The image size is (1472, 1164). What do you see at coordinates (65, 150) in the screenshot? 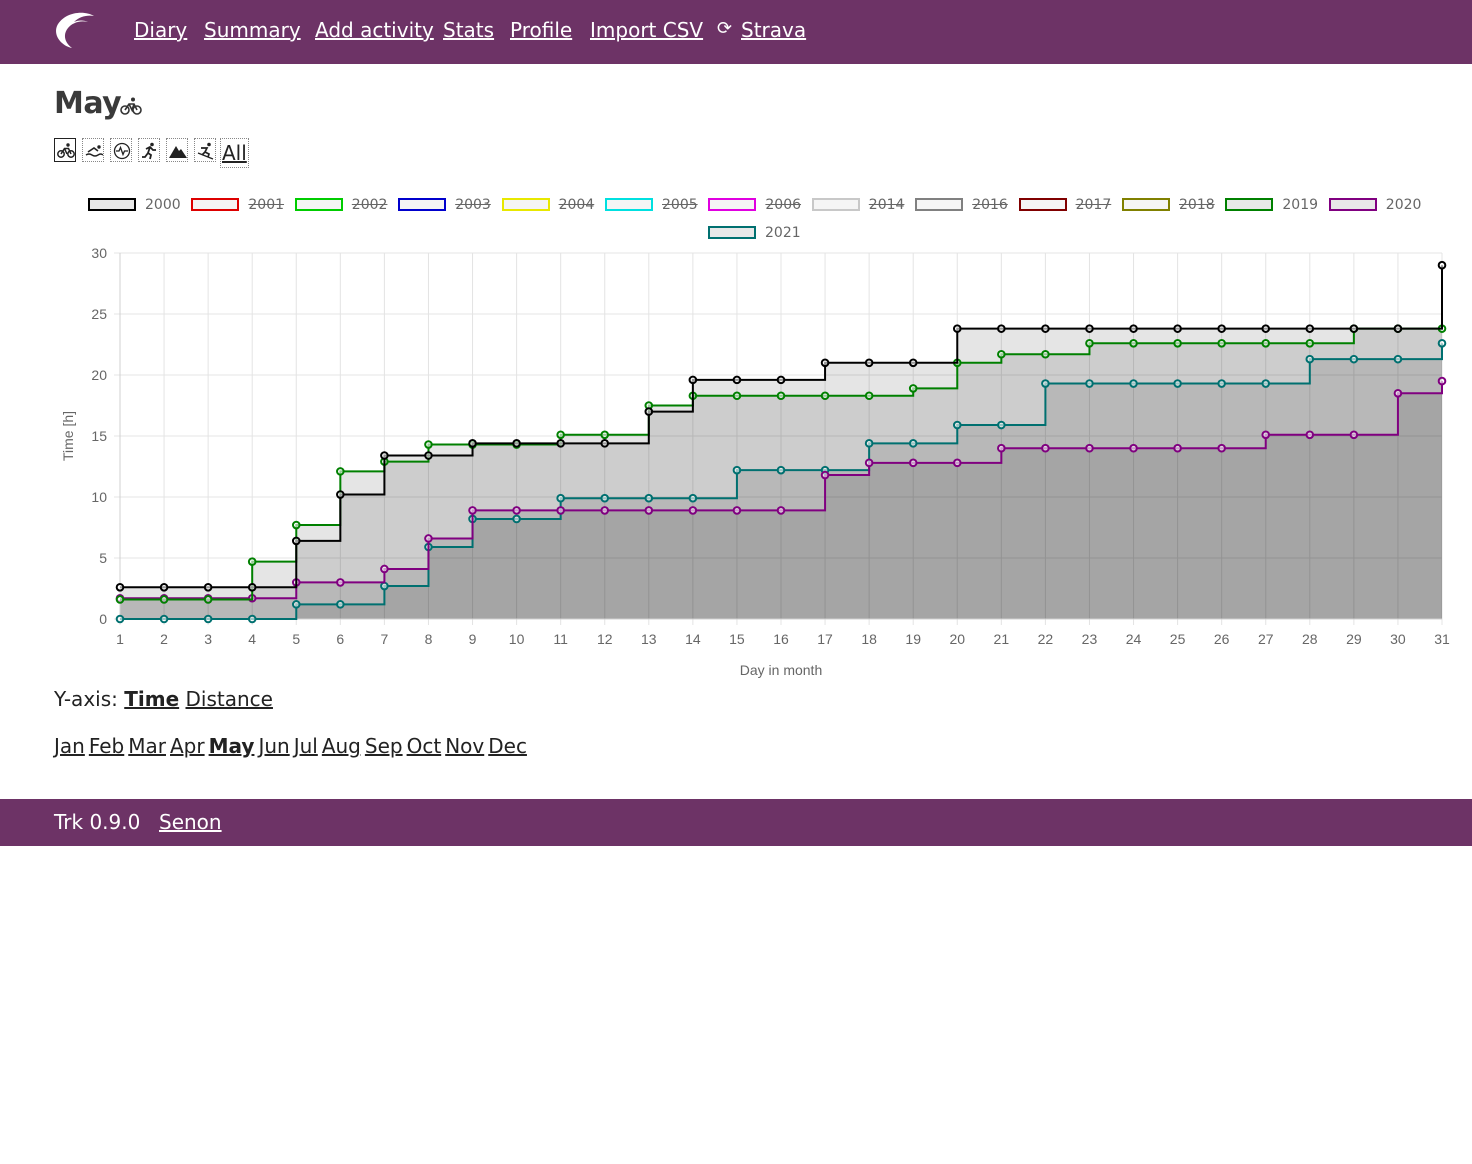
I see `sport-filter-bike` at bounding box center [65, 150].